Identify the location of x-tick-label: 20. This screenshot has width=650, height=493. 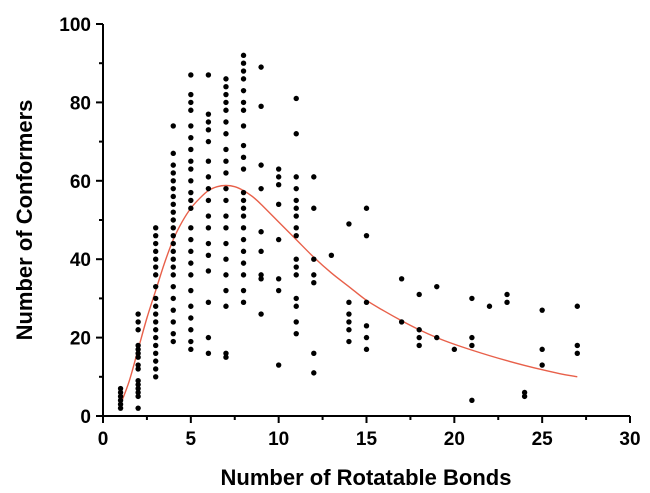
(454, 439).